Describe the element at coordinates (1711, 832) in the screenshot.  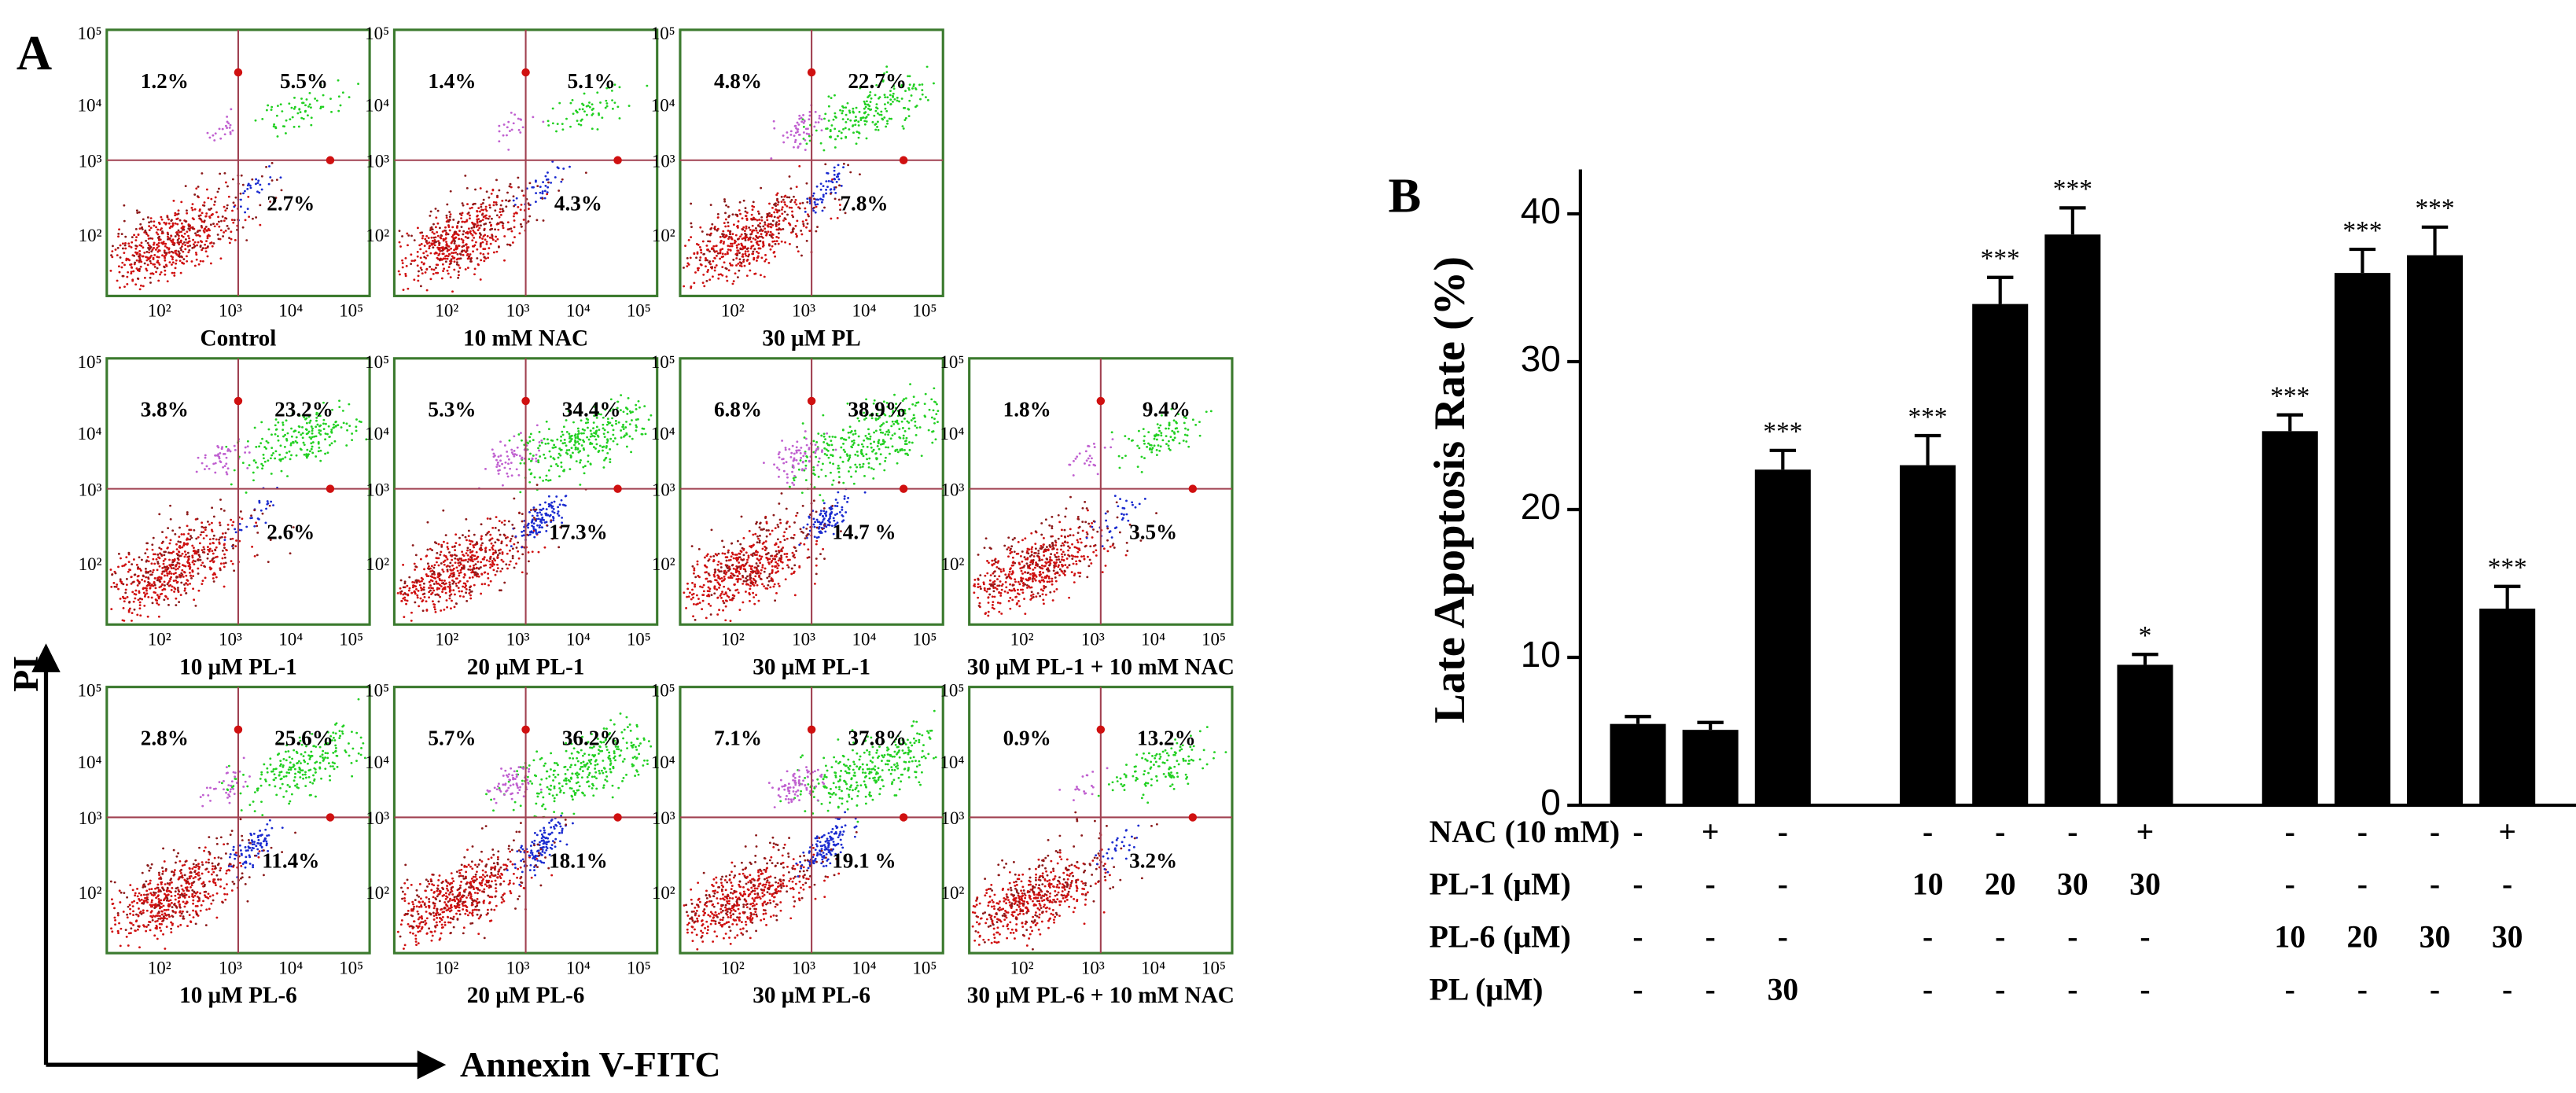
I see `table-cell: +` at that location.